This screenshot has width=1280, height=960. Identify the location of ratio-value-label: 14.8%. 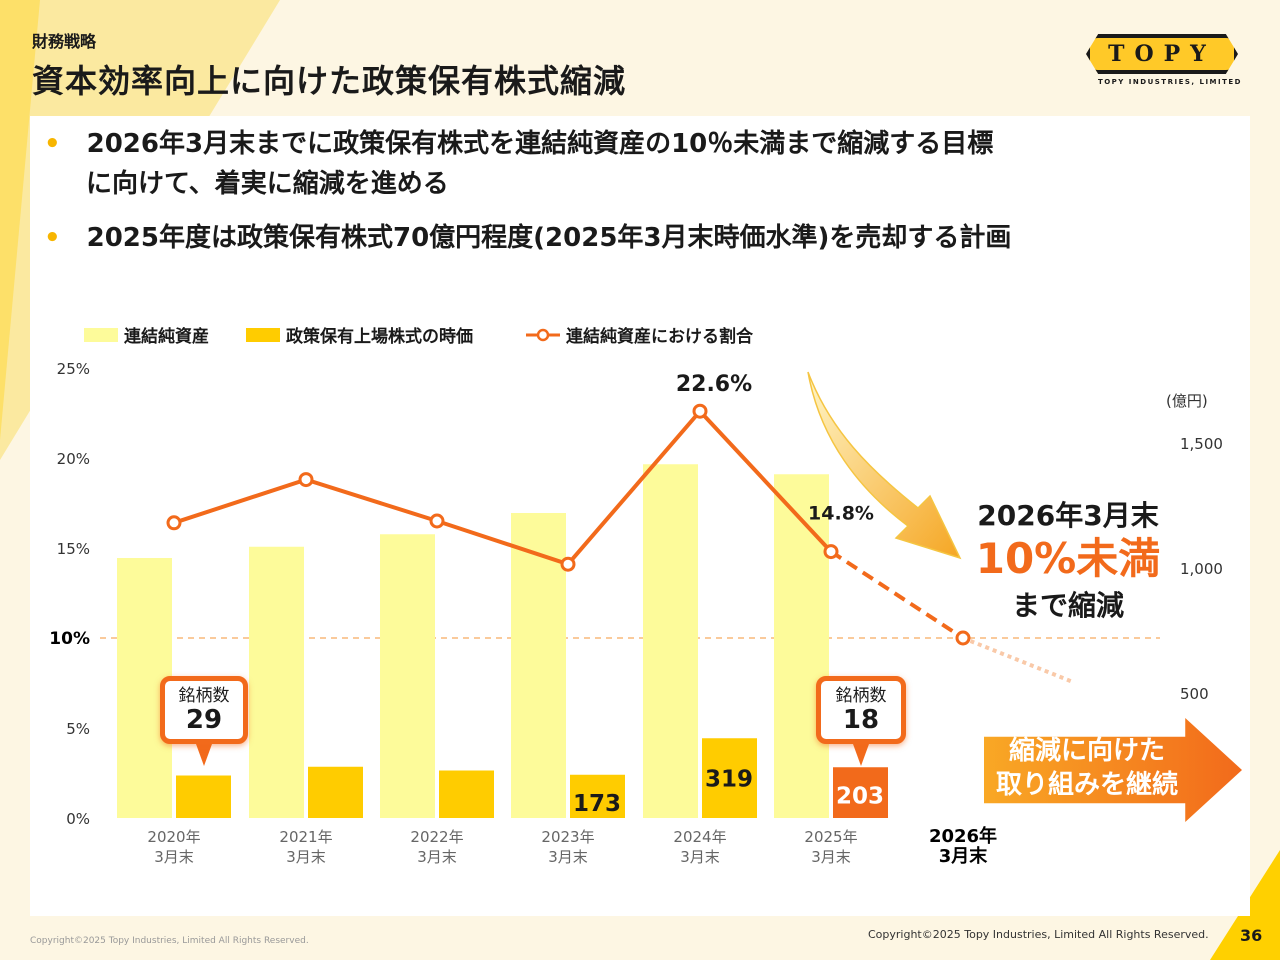
(841, 514).